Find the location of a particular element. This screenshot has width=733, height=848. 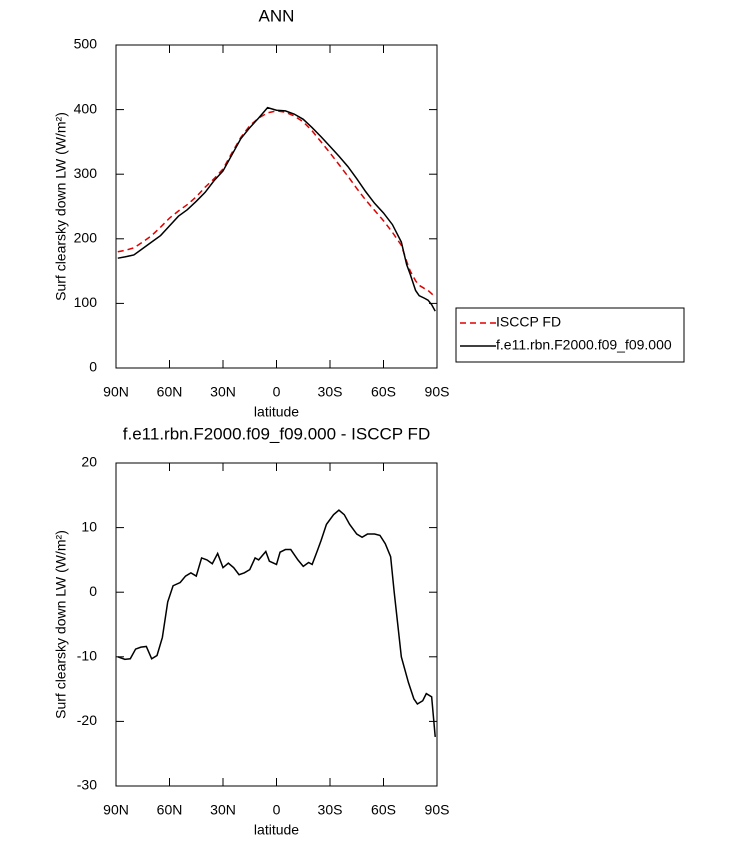

chart-title: f.e11.rbn.F2000.f09_f09.000 - ISCCP FD is located at coordinates (276, 433).